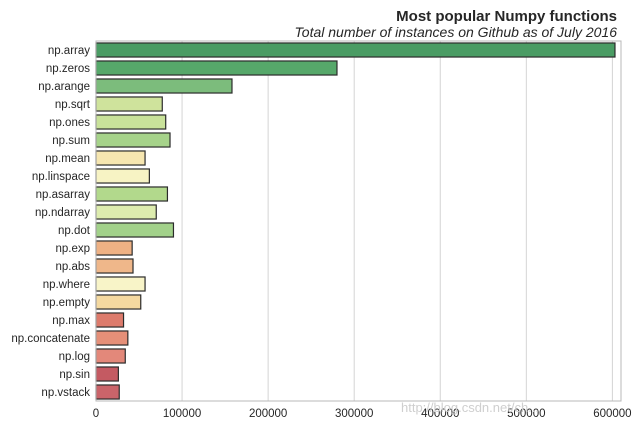  What do you see at coordinates (69, 123) in the screenshot?
I see `category-label: np.ones` at bounding box center [69, 123].